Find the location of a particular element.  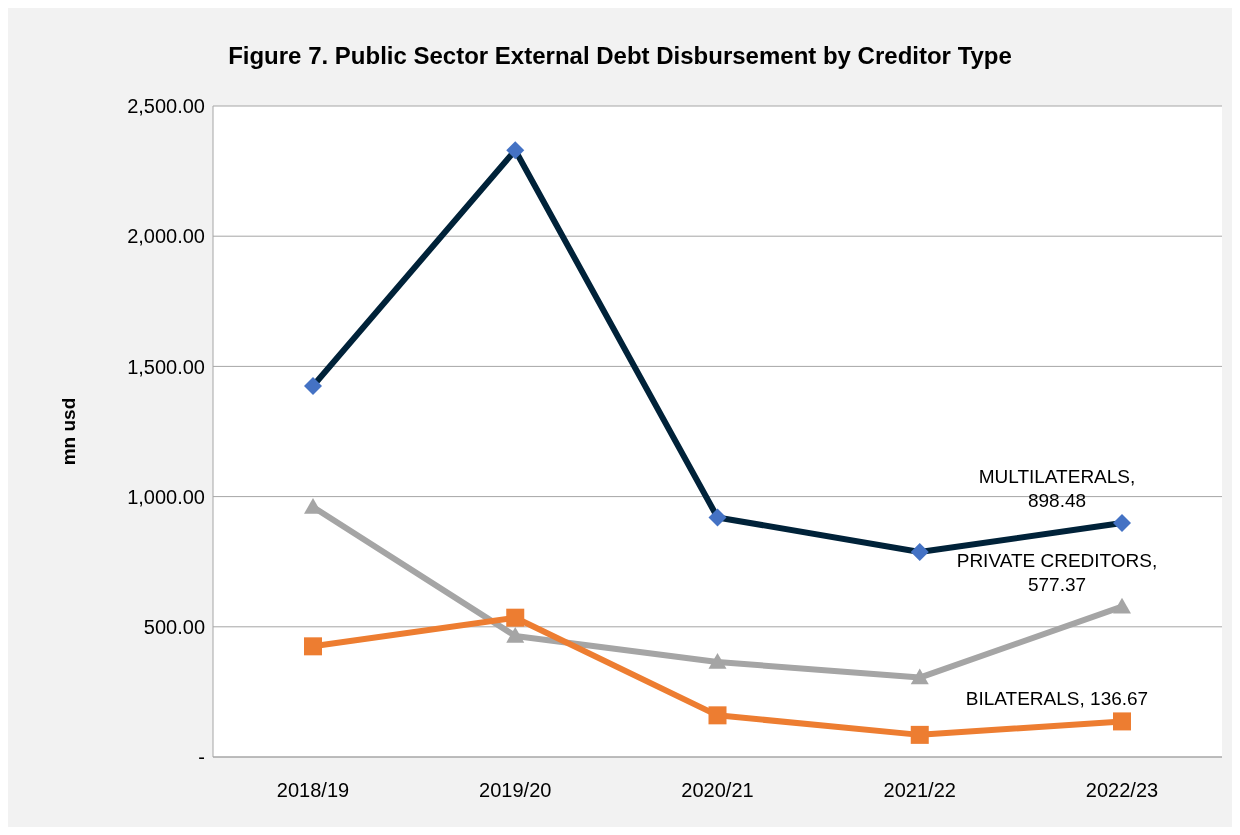

chart-title: Figure 7. Public Sector External Debt Disbursement by Creditor Type is located at coordinates (620, 56).